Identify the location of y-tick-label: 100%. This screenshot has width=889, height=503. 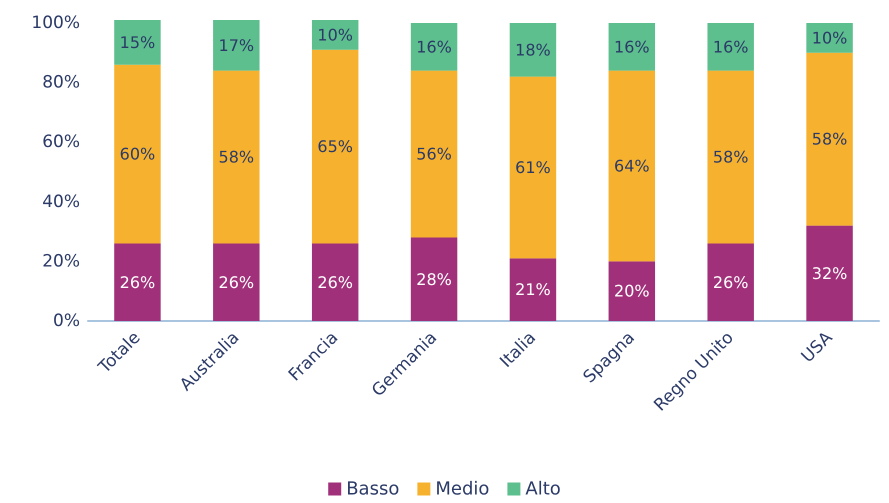
(55, 22).